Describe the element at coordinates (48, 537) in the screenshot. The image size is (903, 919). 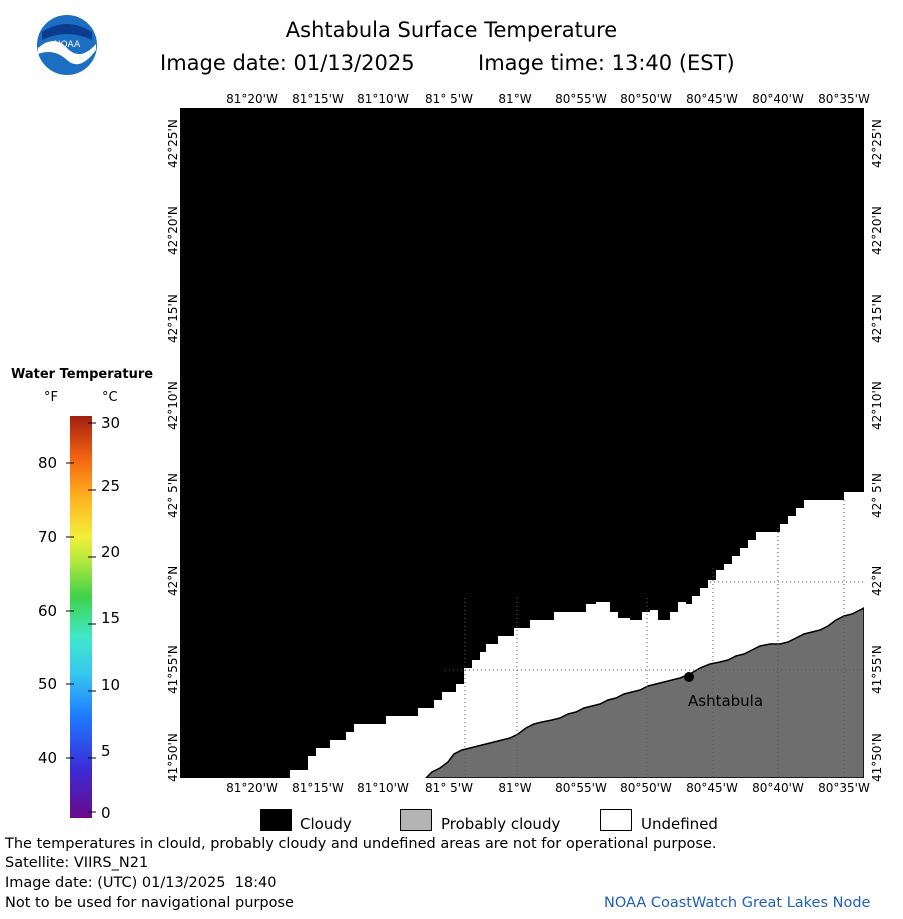
I see `legend-tick-f: 70` at that location.